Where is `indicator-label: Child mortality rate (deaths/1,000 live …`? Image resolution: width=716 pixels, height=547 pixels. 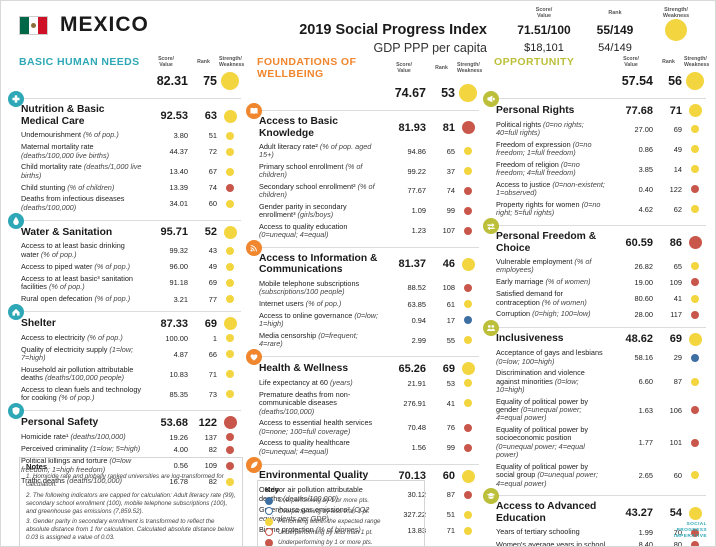
indicator-label: Child mortality rate (deaths/1,000 live … is located at coordinates (81, 171).